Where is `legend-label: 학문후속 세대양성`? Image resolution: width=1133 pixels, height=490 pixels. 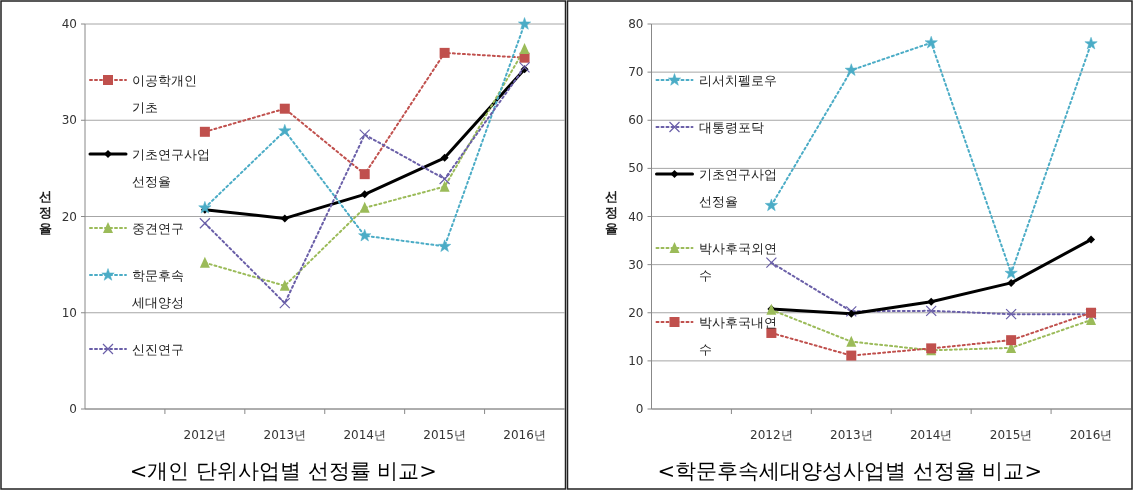 legend-label: 학문후속 세대양성 is located at coordinates (158, 289).